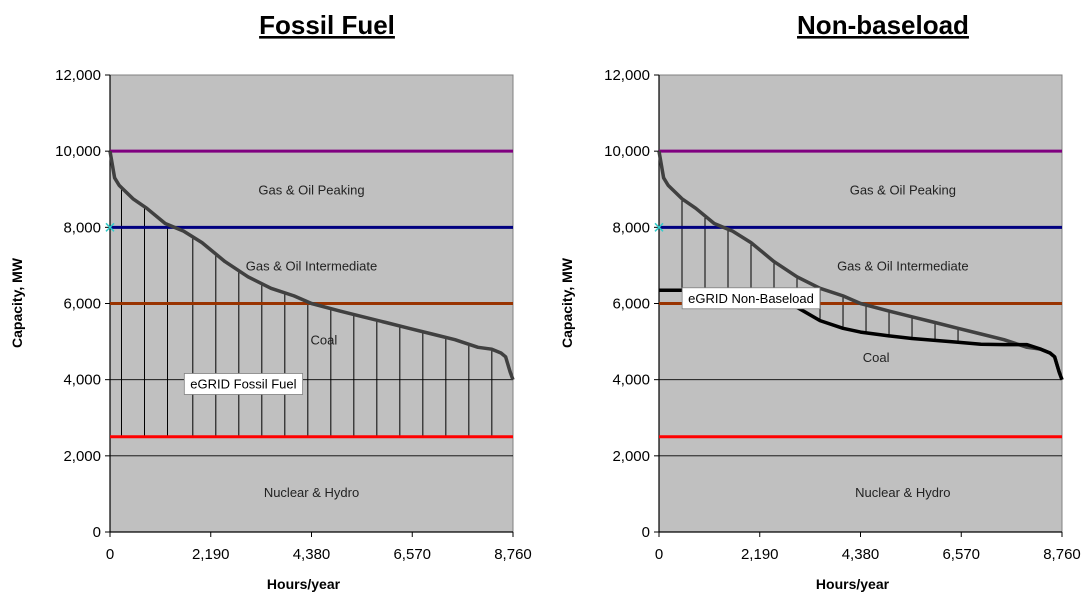 This screenshot has width=1089, height=602. I want to click on chart-title: Non-baseload, so click(883, 25).